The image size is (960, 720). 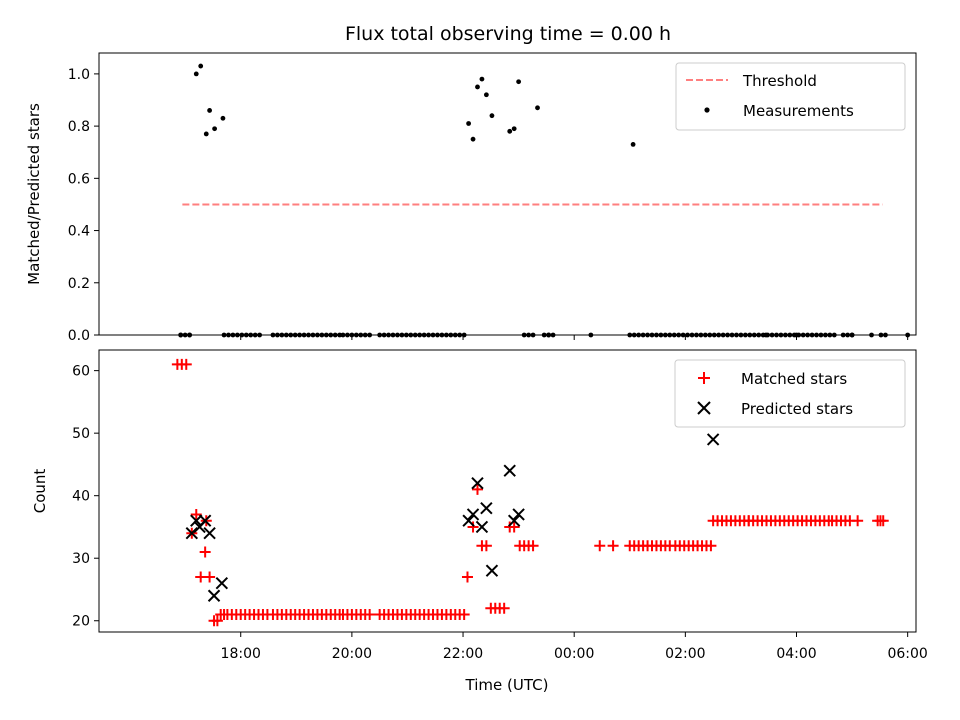 What do you see at coordinates (241, 654) in the screenshot?
I see `count-x-tick-label: 18:00` at bounding box center [241, 654].